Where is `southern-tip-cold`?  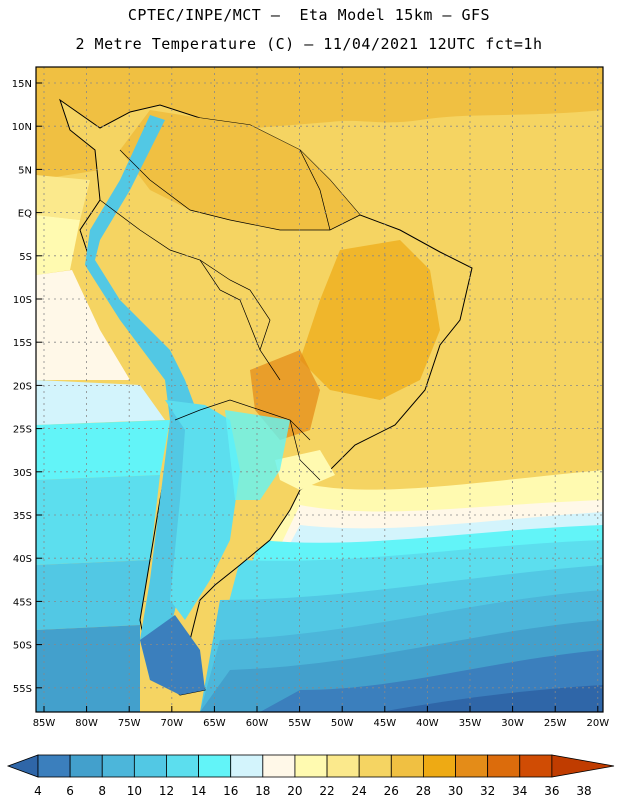 southern-tip-cold is located at coordinates (172, 655).